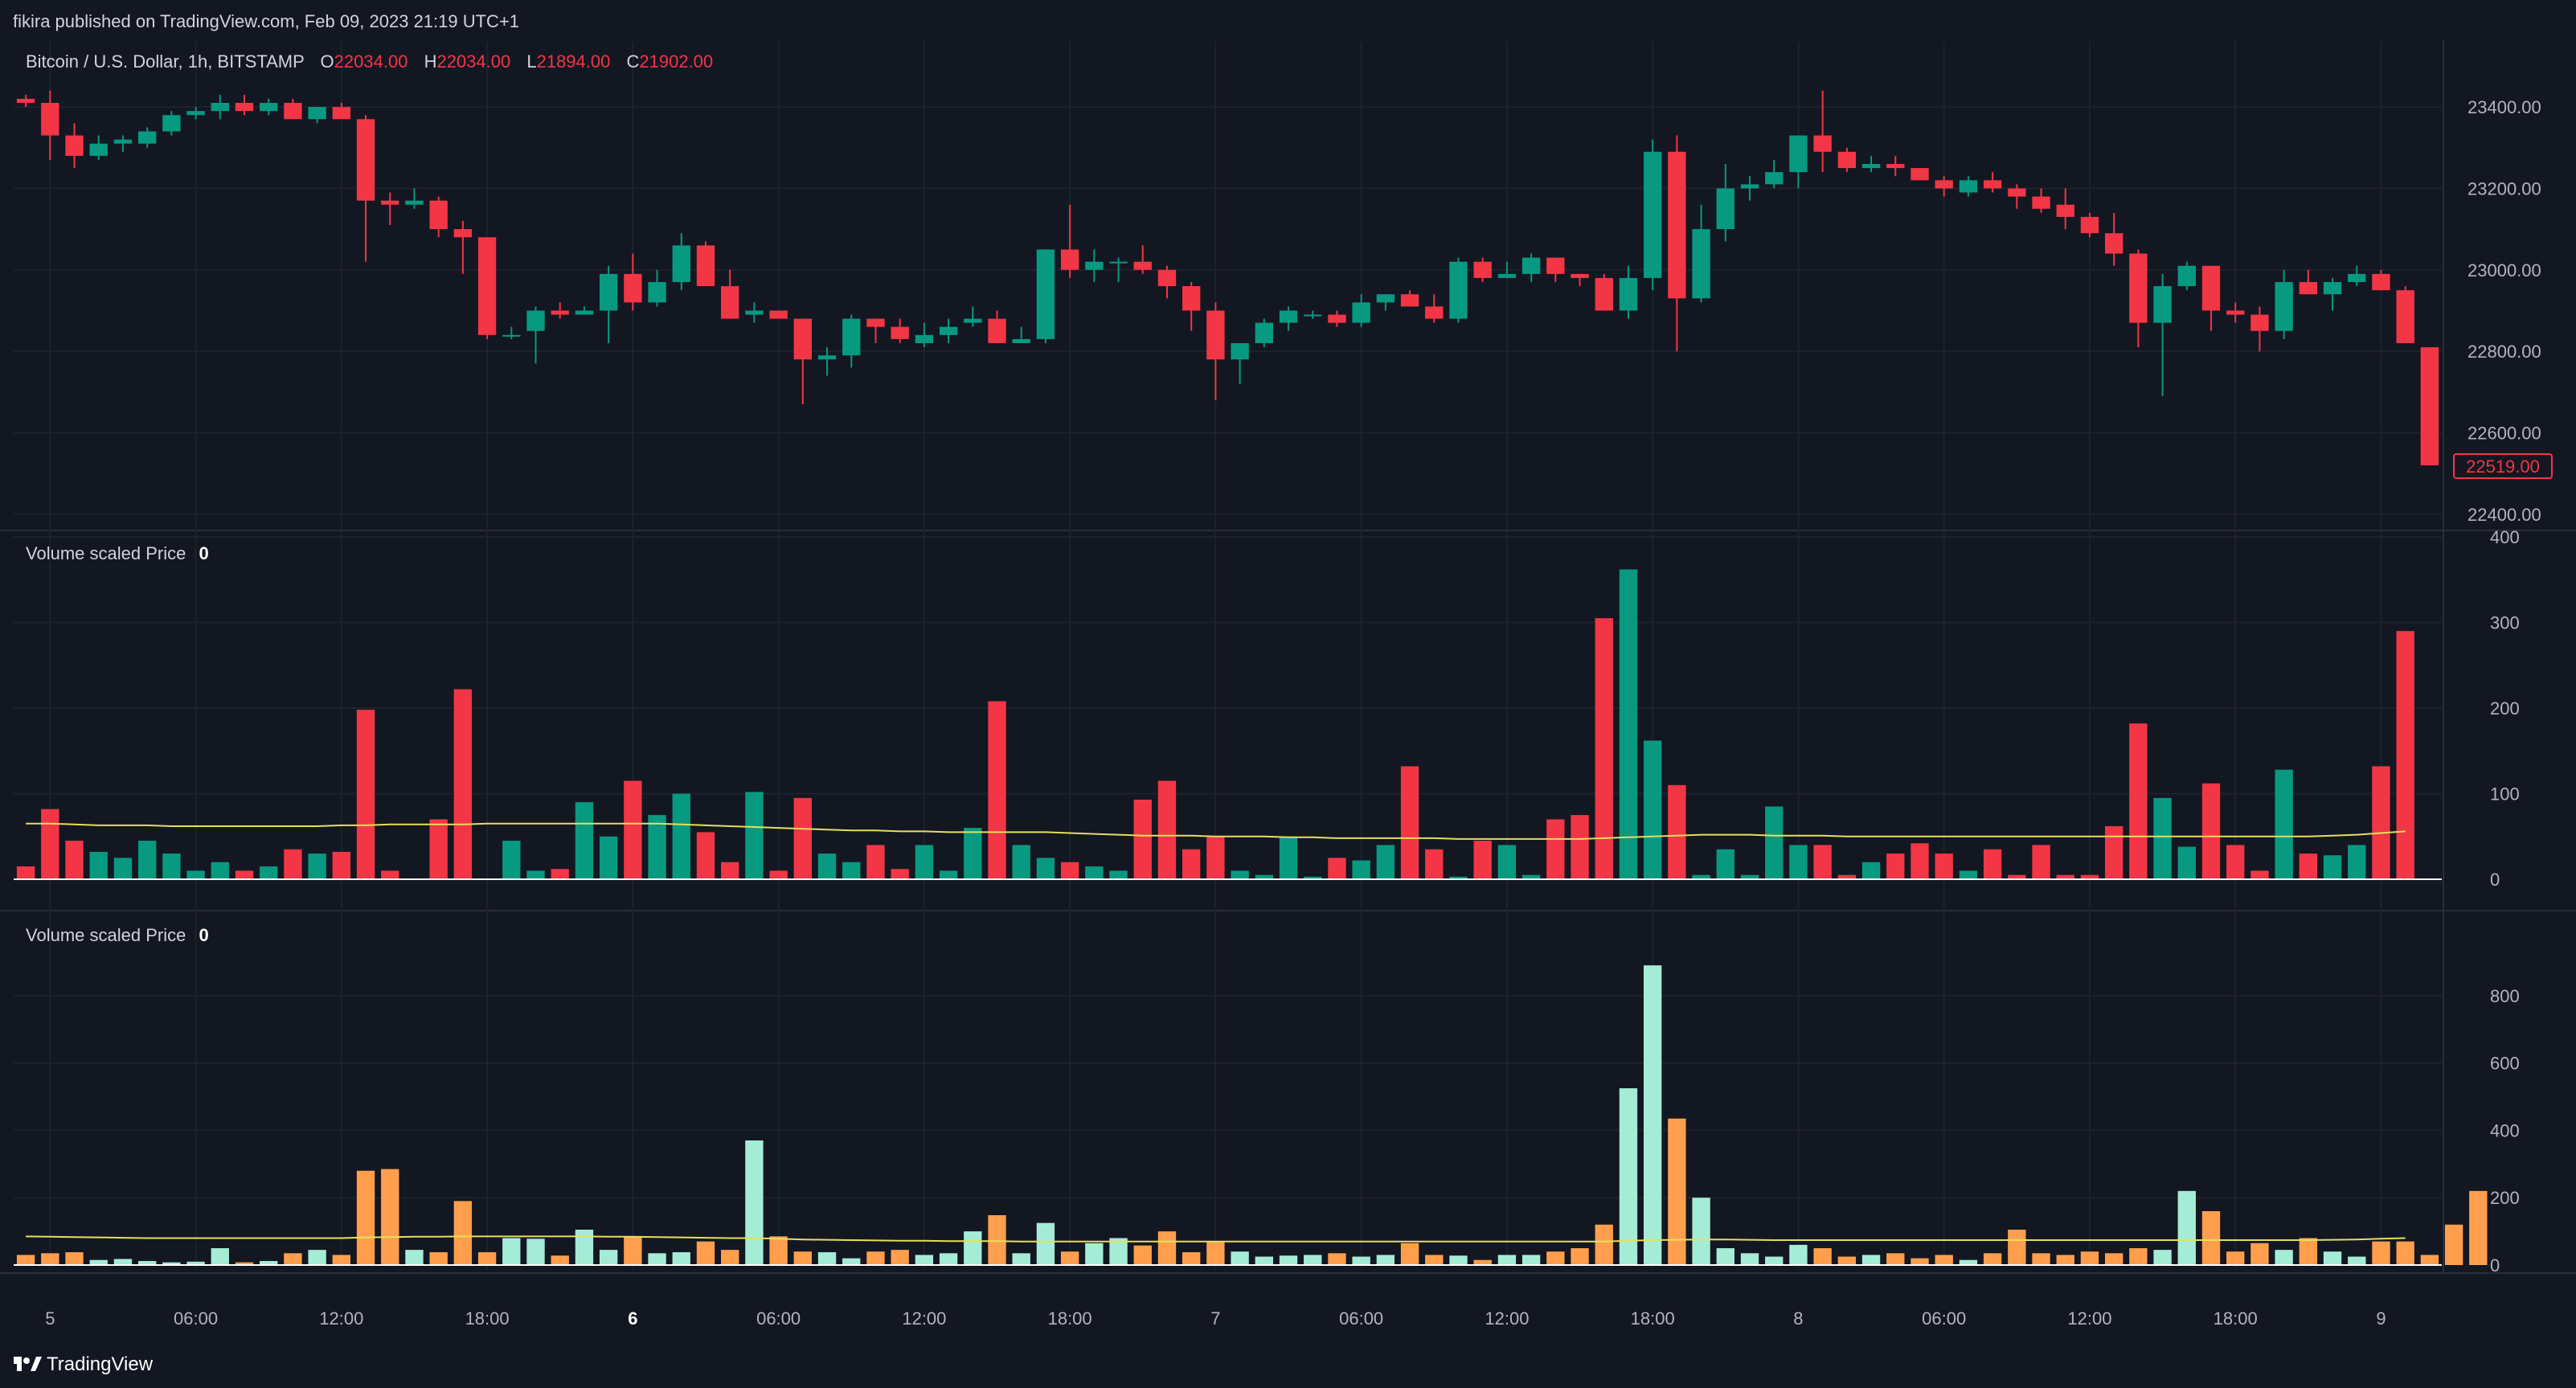 This screenshot has height=1388, width=2576. I want to click on price-tick-label: 23200.00, so click(2504, 188).